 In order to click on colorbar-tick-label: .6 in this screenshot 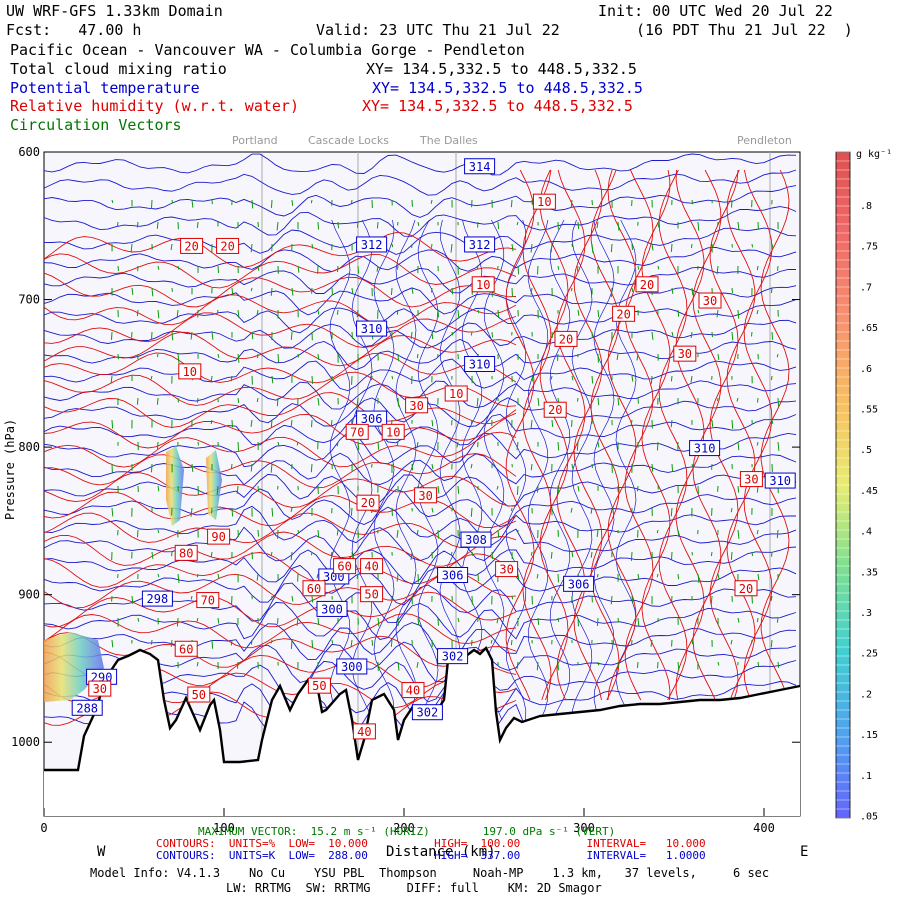, I will do `click(866, 369)`.